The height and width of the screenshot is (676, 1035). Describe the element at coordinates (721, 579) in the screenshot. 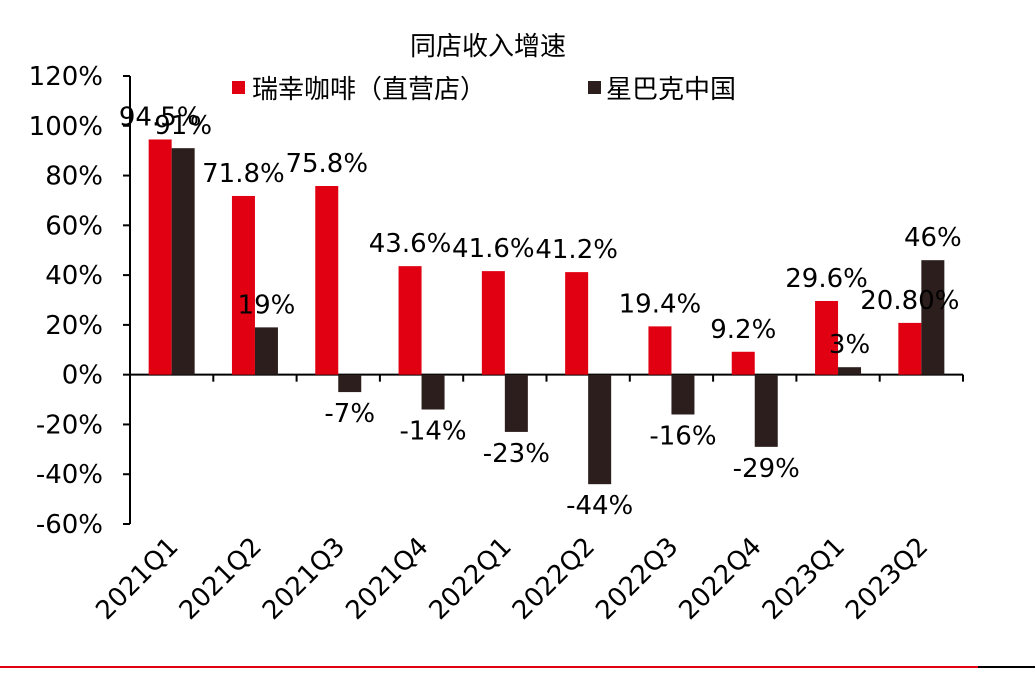

I see `x-tick-label: 2022Q4` at that location.